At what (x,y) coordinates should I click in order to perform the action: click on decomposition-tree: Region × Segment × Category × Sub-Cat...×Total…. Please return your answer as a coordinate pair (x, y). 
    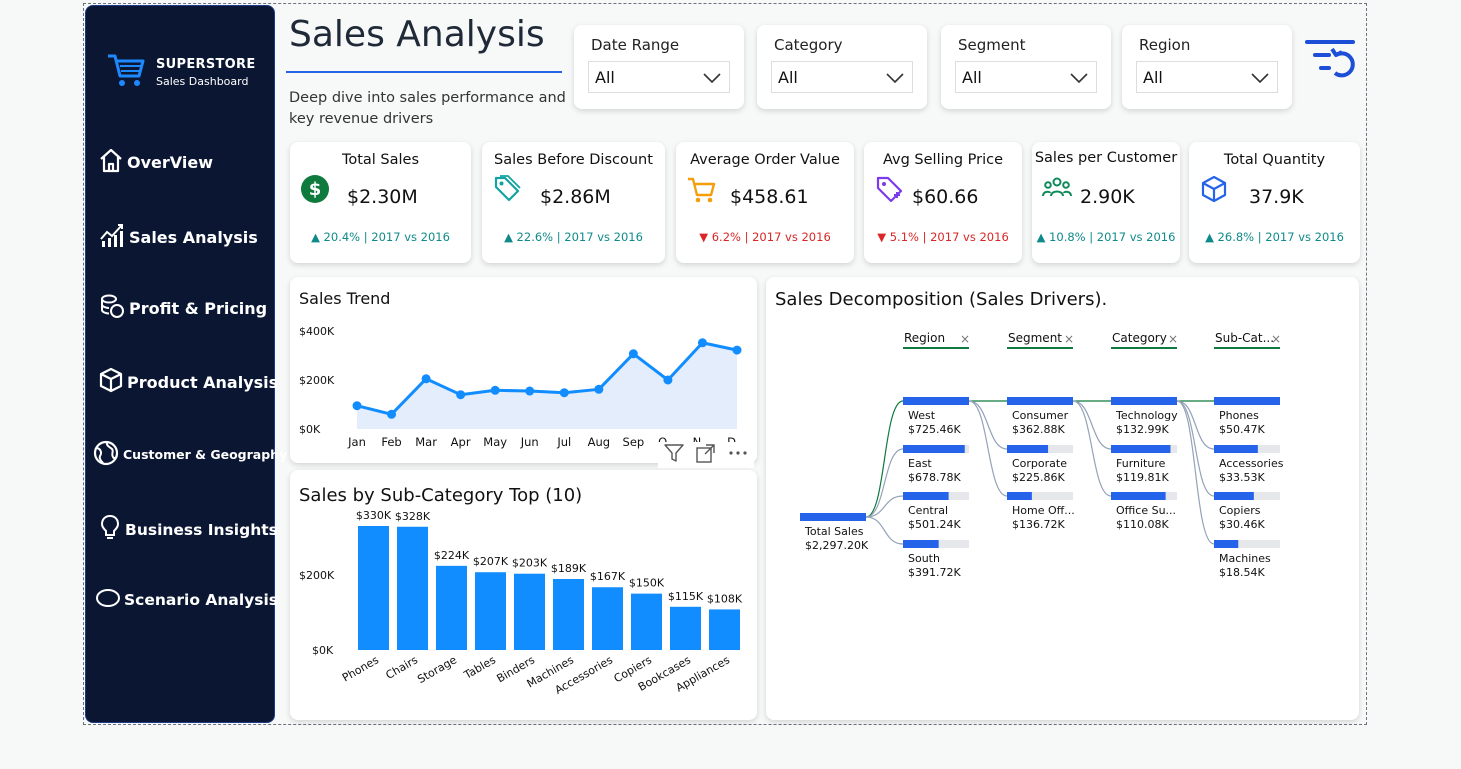
    Looking at the image, I should click on (1042, 455).